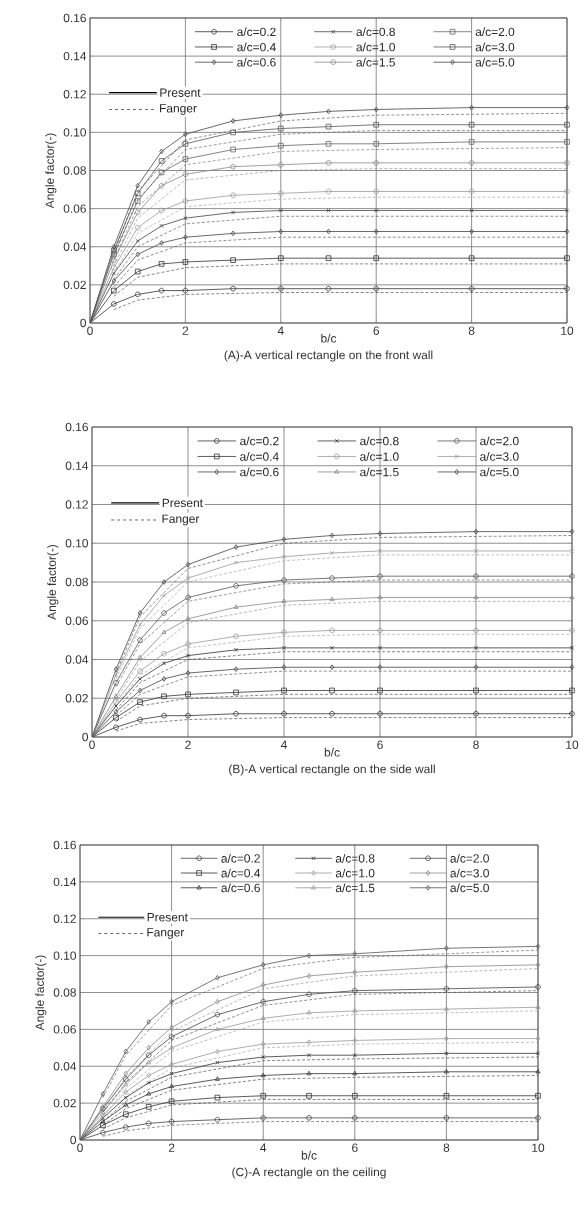 The width and height of the screenshot is (588, 1205). I want to click on x-tick-label: 0, so click(92, 744).